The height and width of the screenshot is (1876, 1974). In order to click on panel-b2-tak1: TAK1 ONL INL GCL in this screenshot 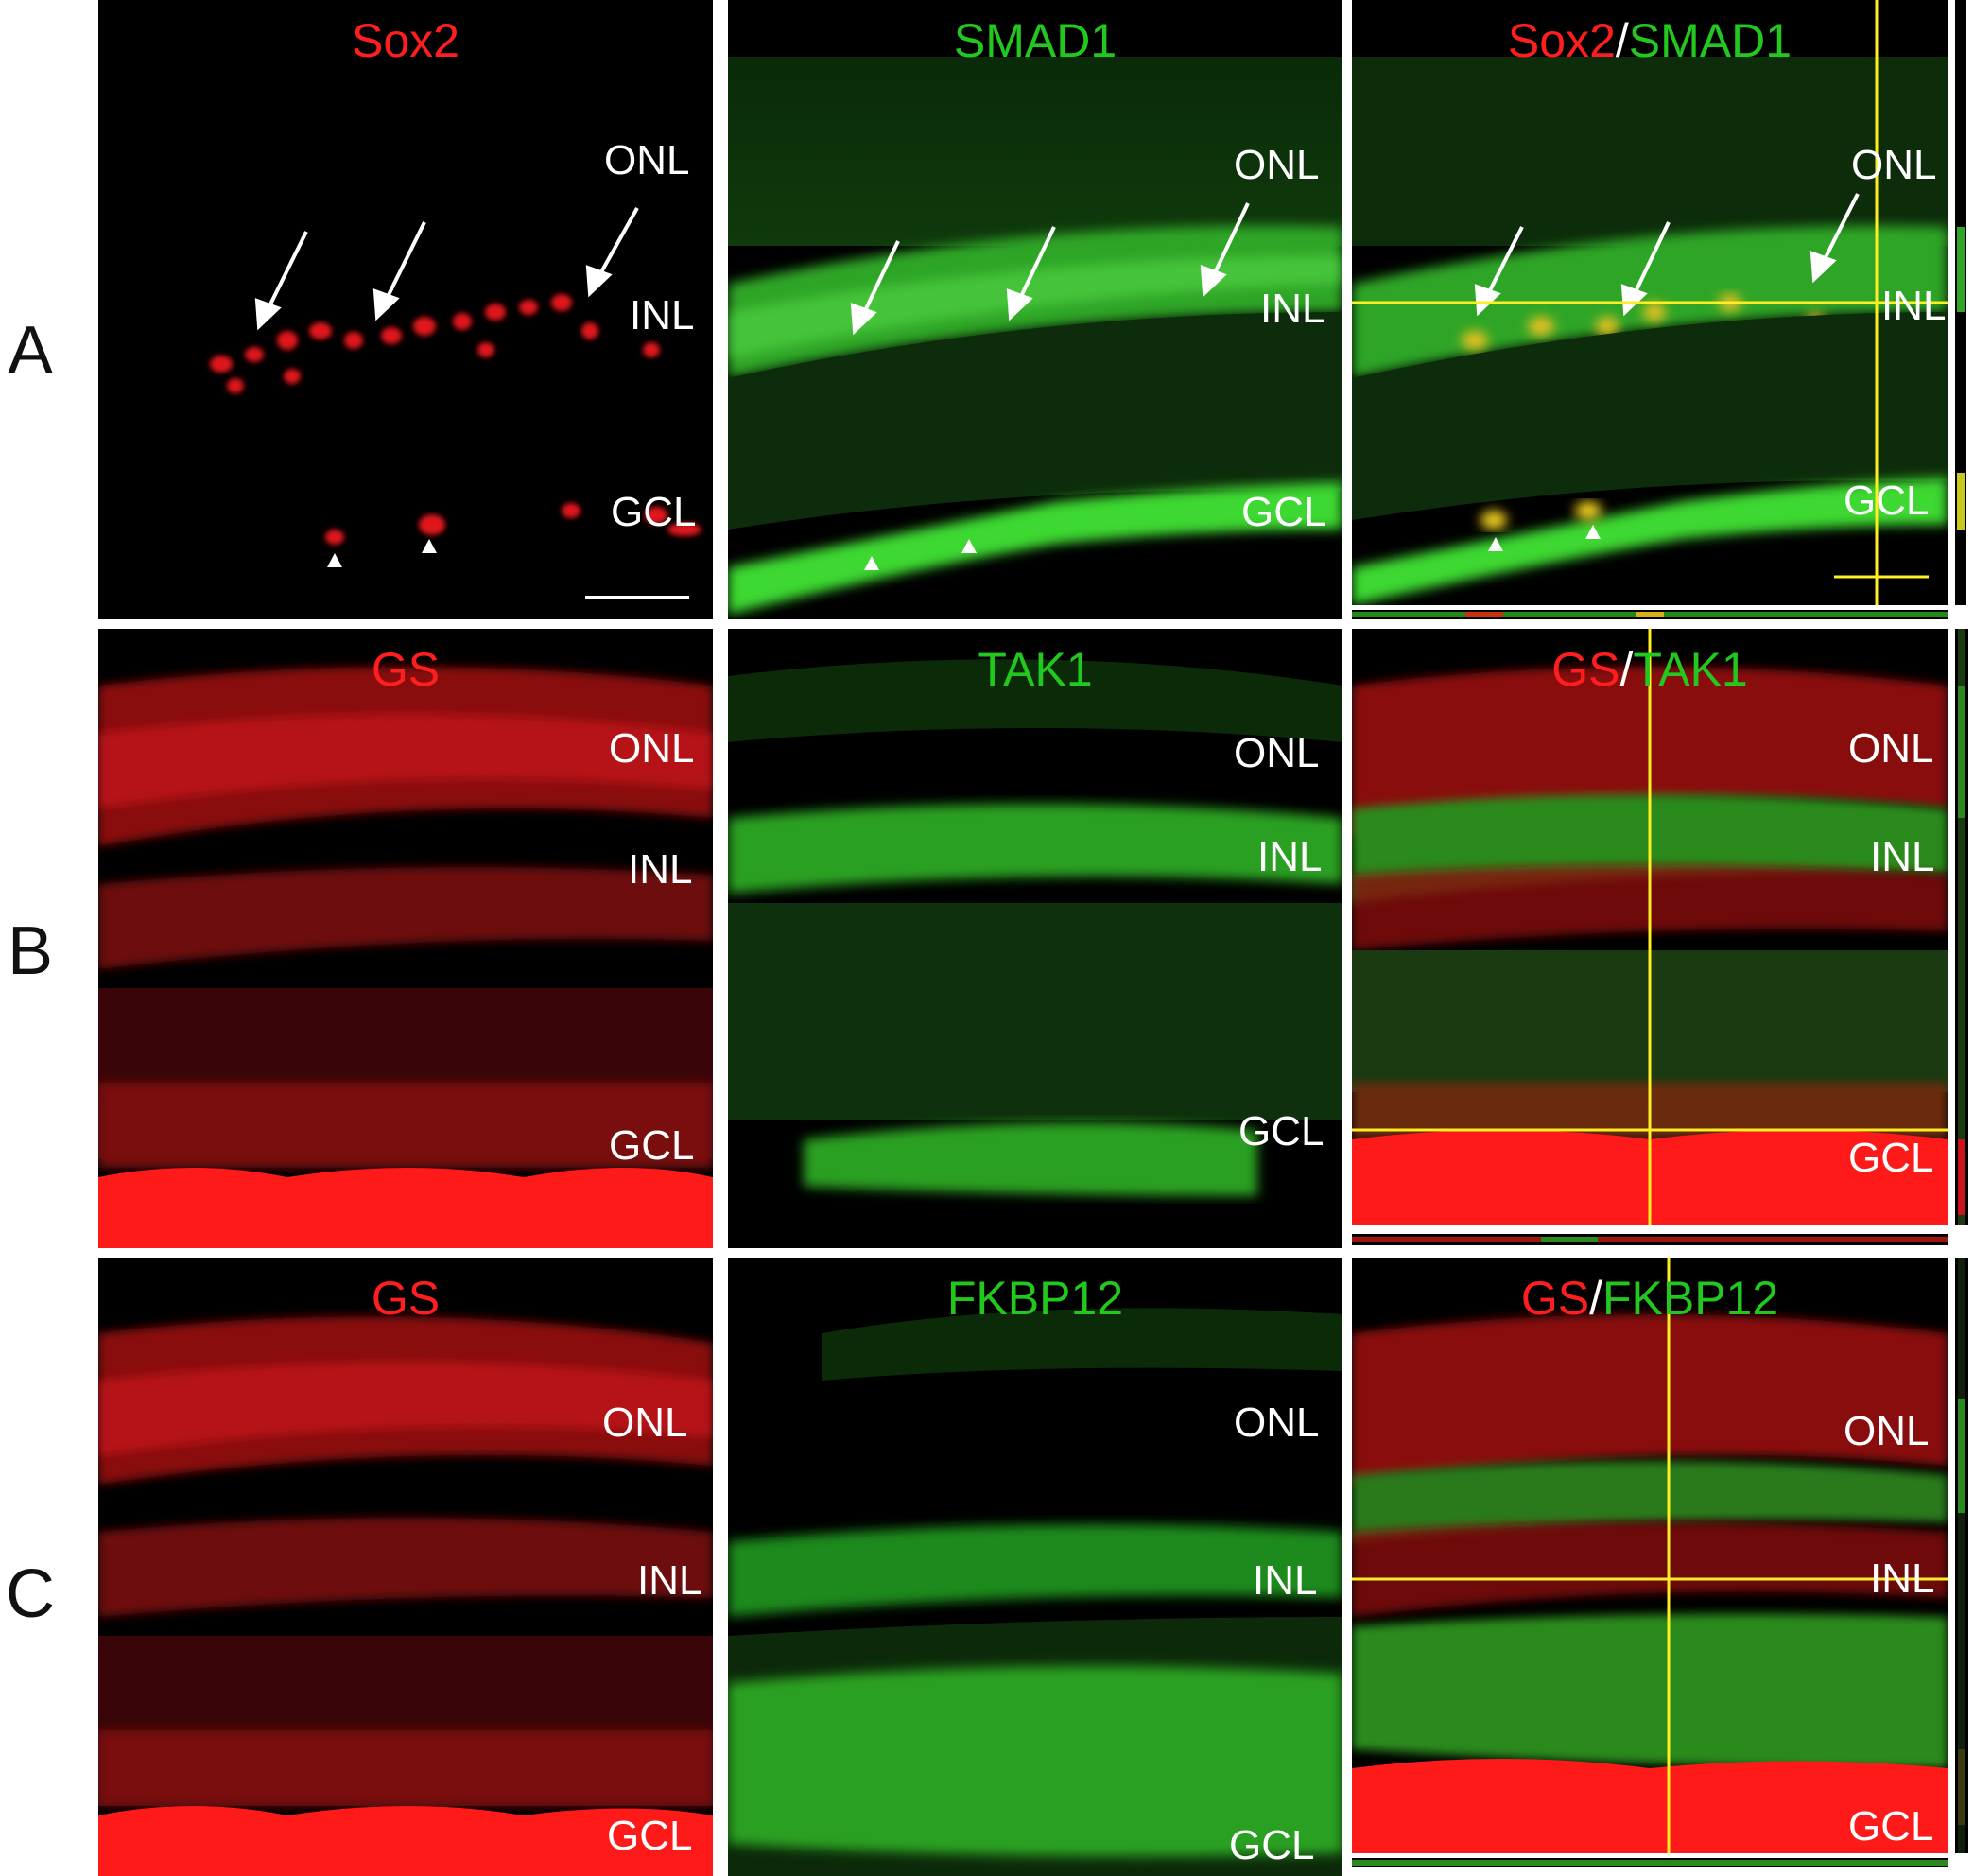, I will do `click(1035, 938)`.